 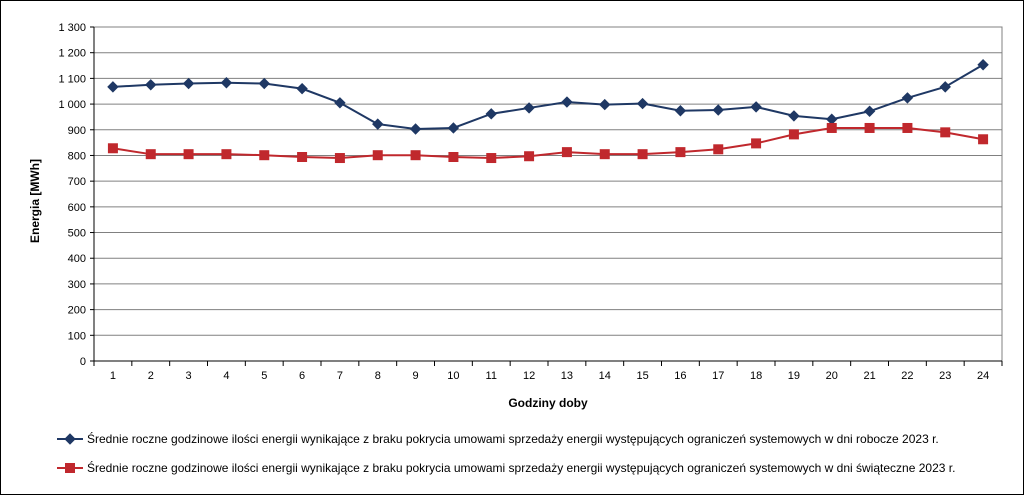 I want to click on y-tick-label: 1 000, so click(x=72, y=105).